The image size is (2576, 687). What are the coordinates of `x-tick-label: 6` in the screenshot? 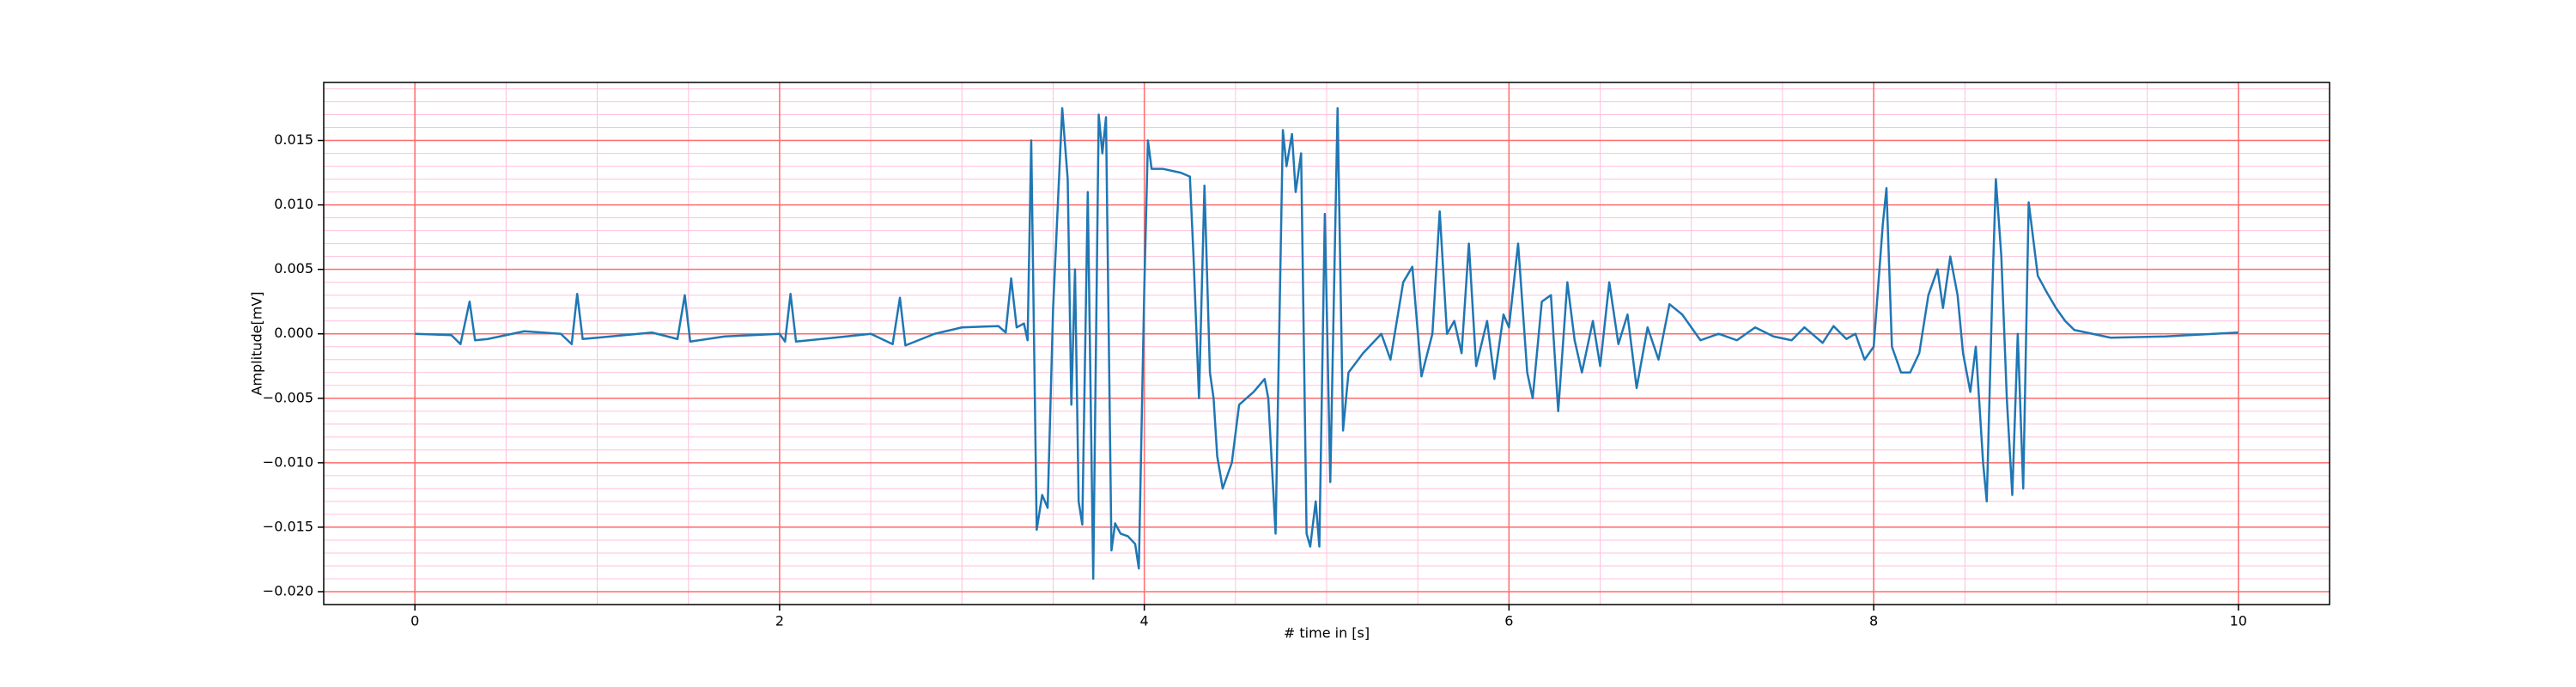 It's located at (1508, 621).